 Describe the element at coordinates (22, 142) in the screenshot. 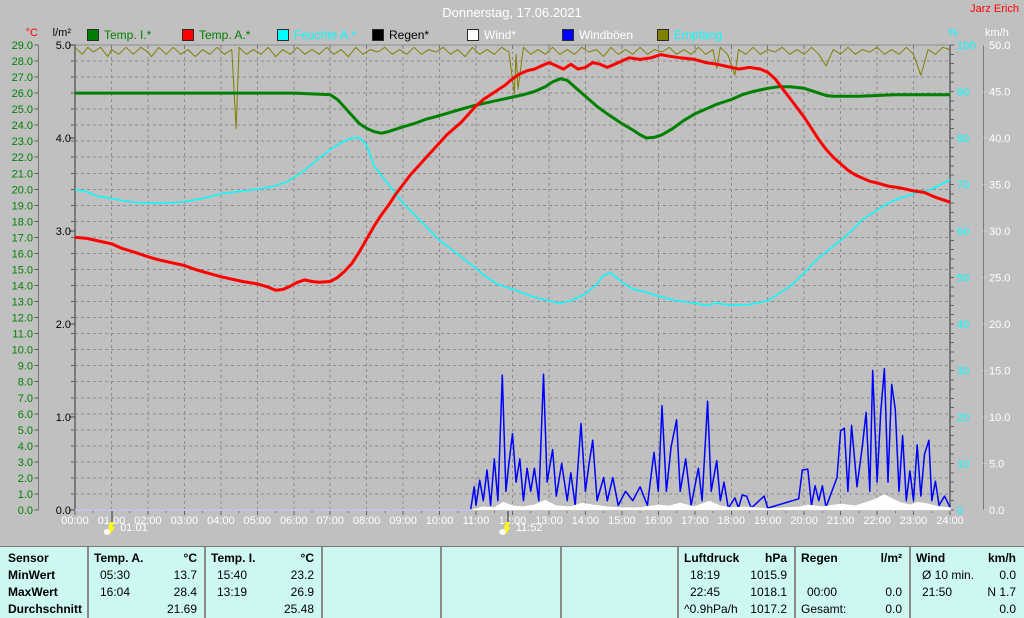

I see `svg-text: 23.0` at that location.